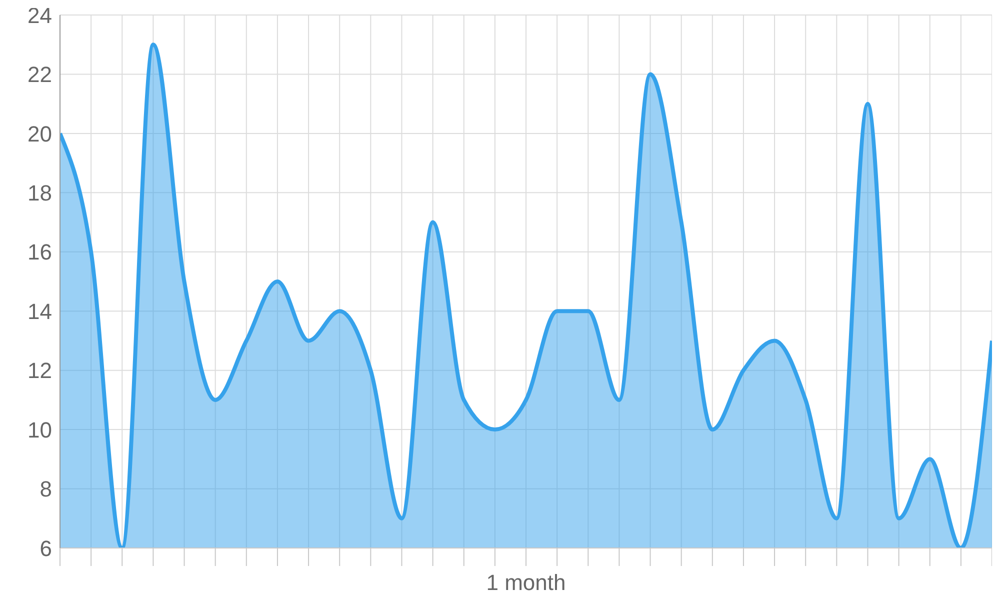 This screenshot has width=1000, height=600. I want to click on y-tick-label: 14, so click(40, 311).